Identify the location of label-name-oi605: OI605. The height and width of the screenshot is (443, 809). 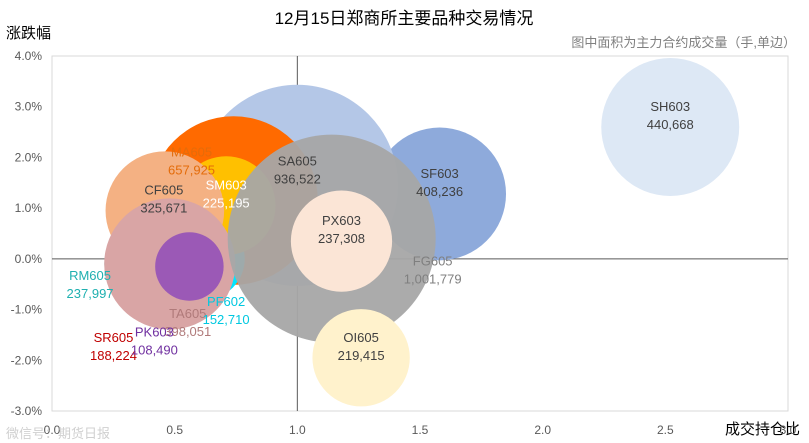
(360, 337).